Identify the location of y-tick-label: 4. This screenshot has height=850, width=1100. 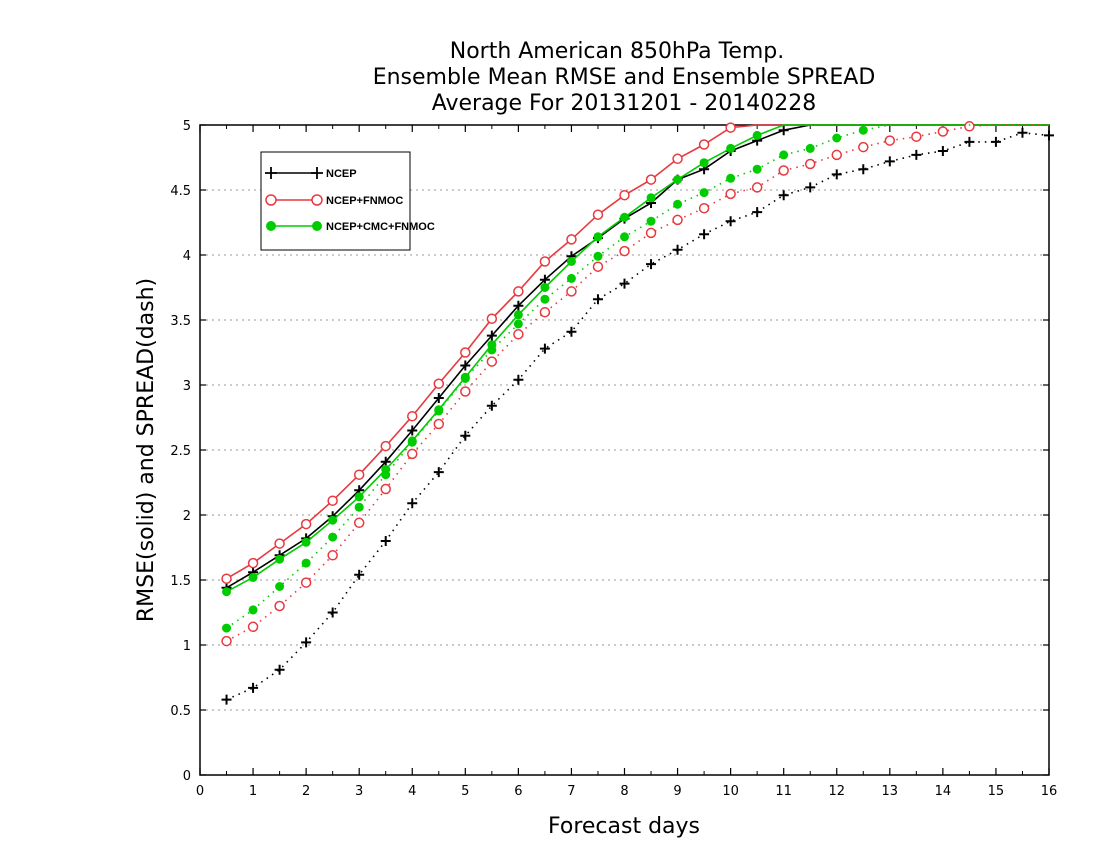
(187, 256).